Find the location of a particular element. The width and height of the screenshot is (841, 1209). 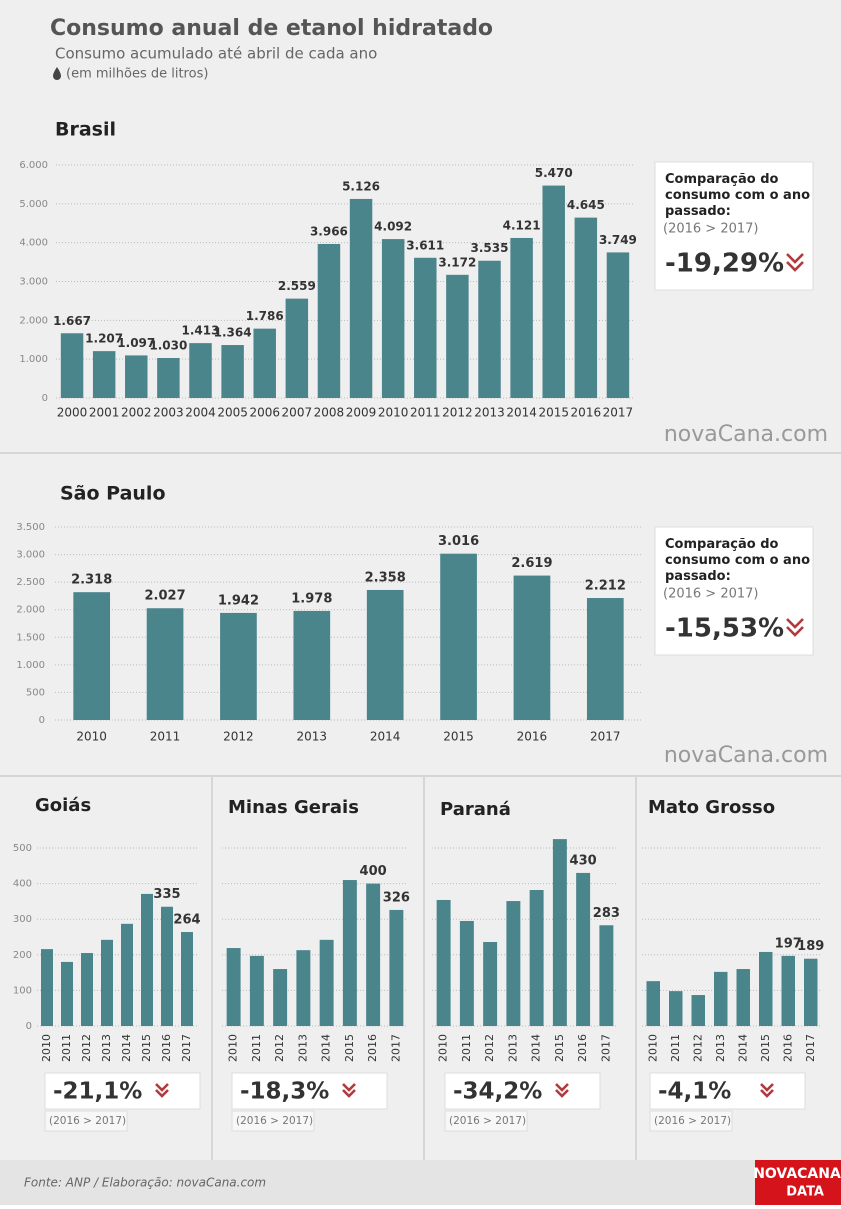

chart-title: Mato Grosso is located at coordinates (711, 807).